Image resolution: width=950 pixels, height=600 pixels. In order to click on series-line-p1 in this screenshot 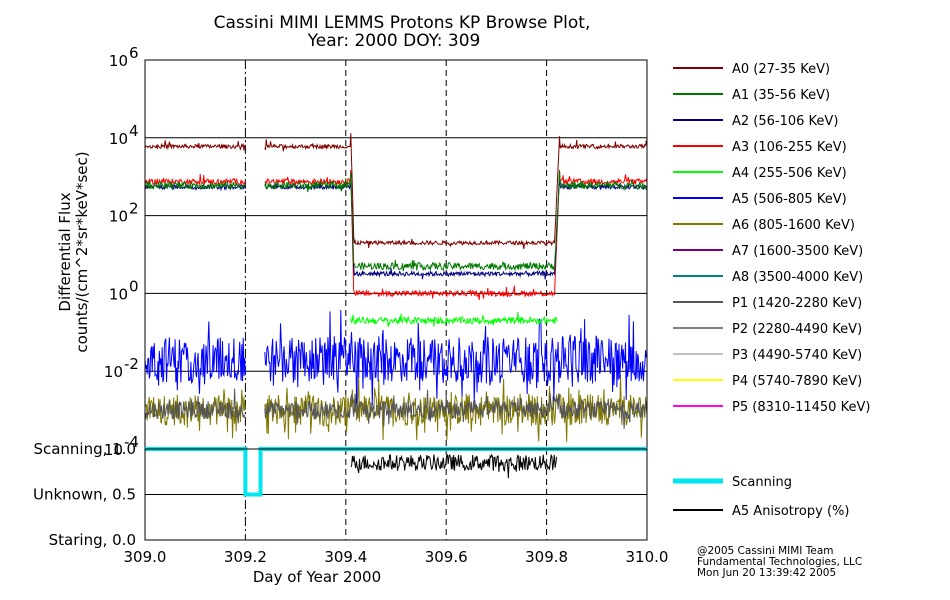, I will do `click(396, 408)`.